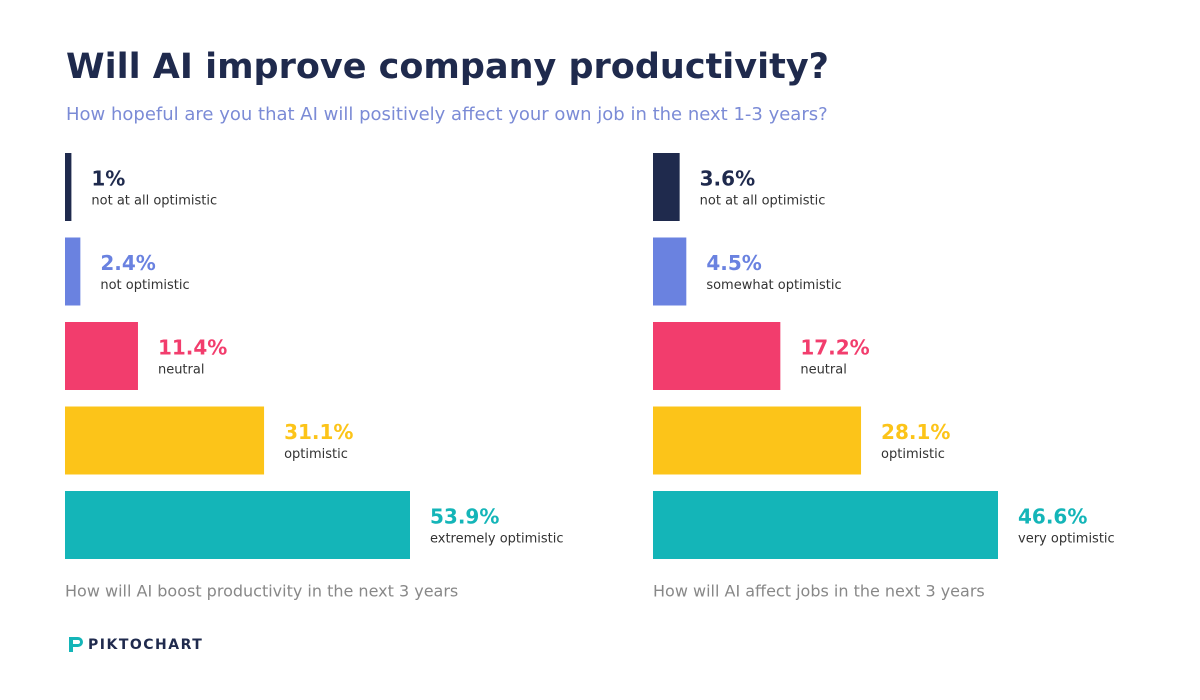 The height and width of the screenshot is (700, 1200). I want to click on value-label: 31.1%, so click(318, 432).